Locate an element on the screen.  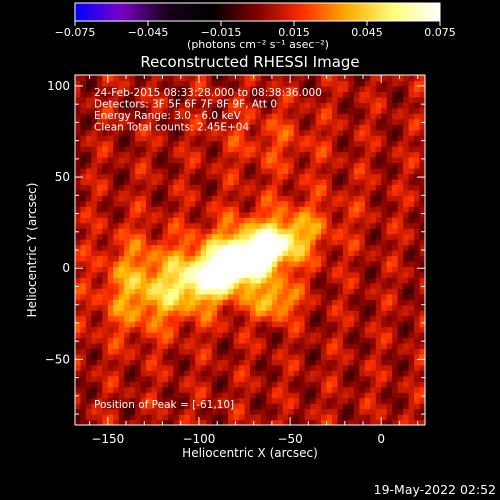
y-tick-label: 0 is located at coordinates (66, 268).